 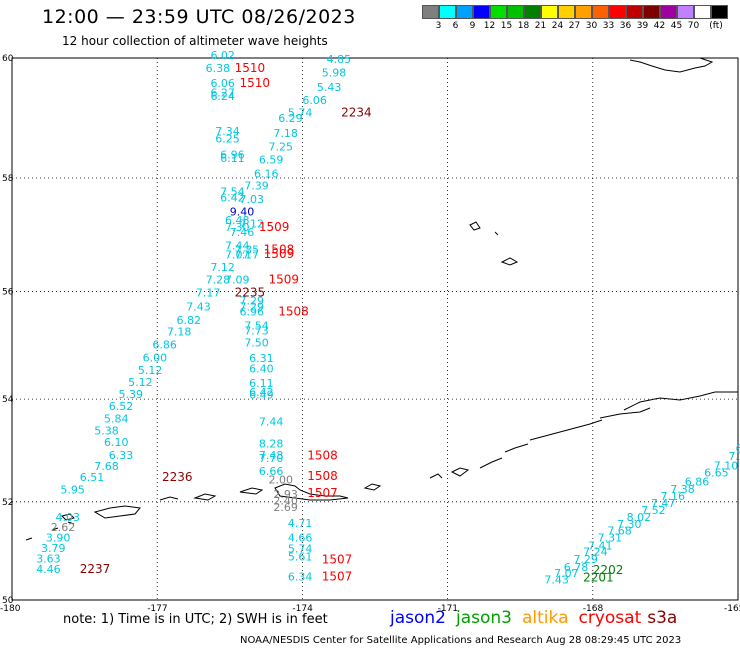 I want to click on wave-height-label: 6.78, so click(x=576, y=567).